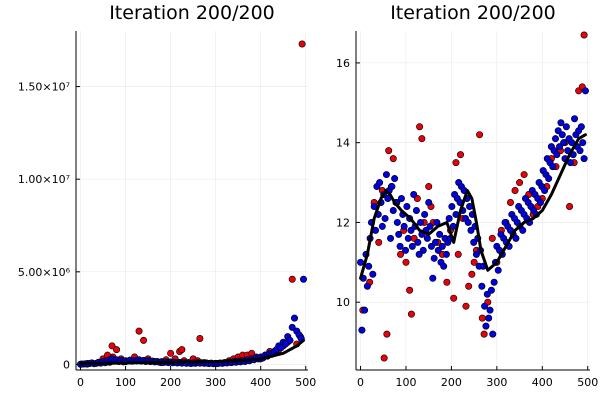  I want to click on y-tick-label: 1.50×10⁷, so click(44, 87).